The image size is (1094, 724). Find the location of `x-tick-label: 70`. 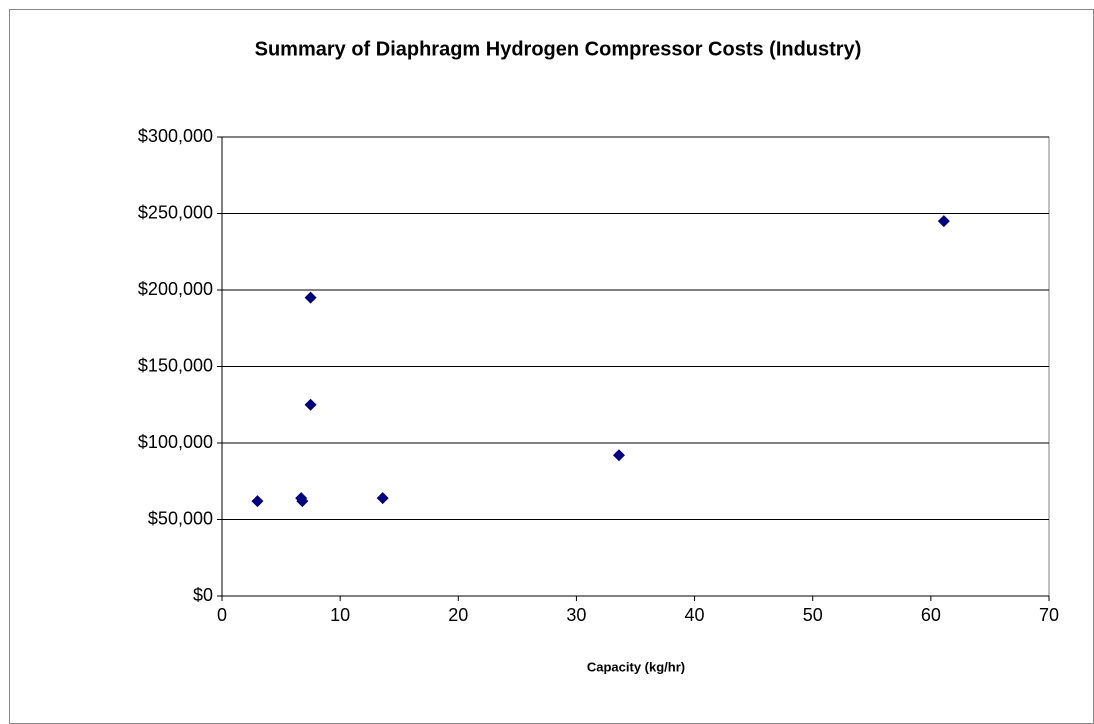

x-tick-label: 70 is located at coordinates (1049, 615).